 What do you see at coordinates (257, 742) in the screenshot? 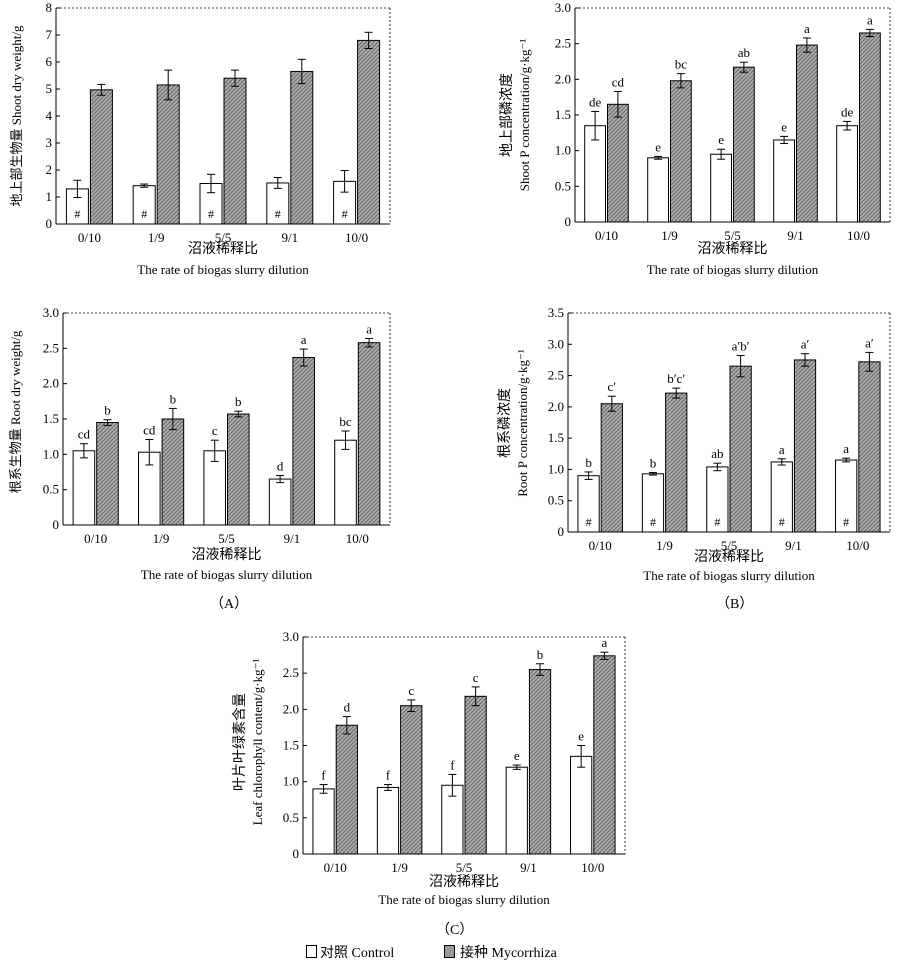
I see `y-axis-title-en: Leaf chlorophyll content/g·kg⁻¹` at bounding box center [257, 742].